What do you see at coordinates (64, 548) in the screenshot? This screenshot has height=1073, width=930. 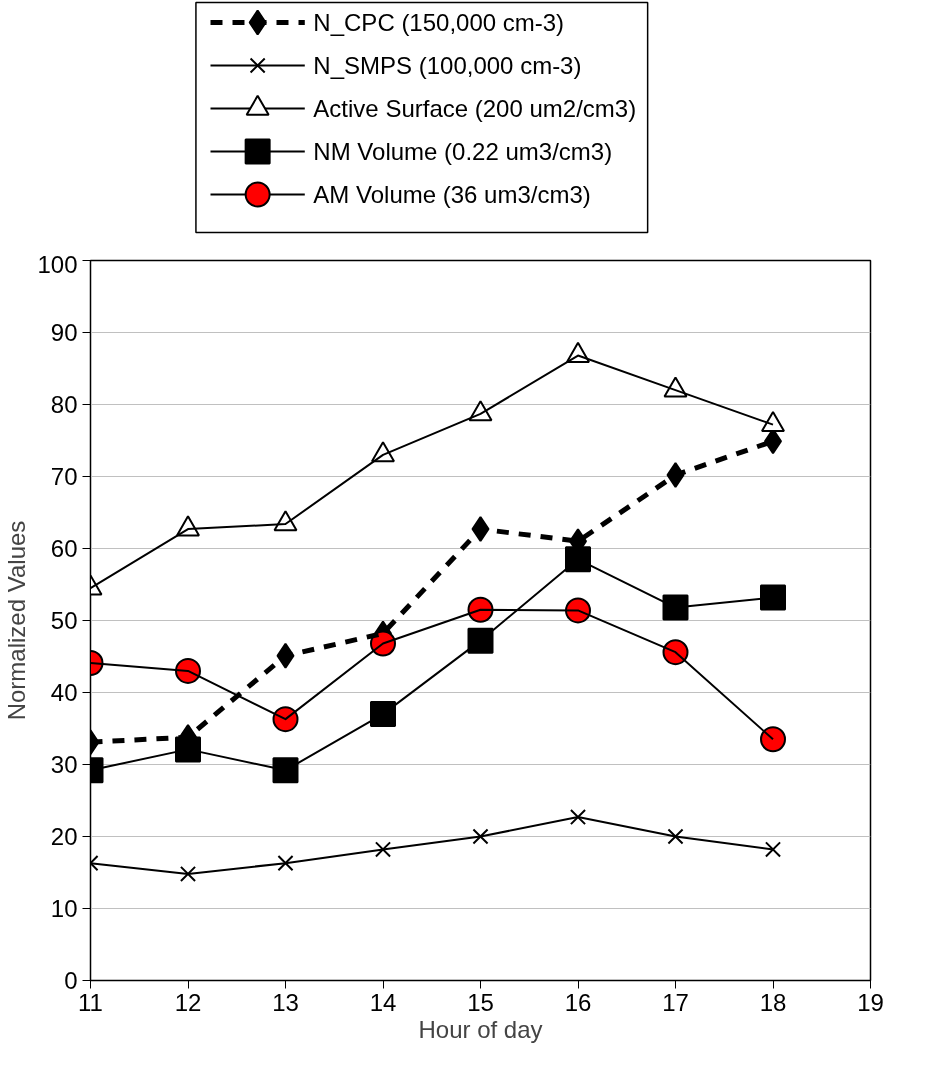 I see `y-tick-label: 60` at bounding box center [64, 548].